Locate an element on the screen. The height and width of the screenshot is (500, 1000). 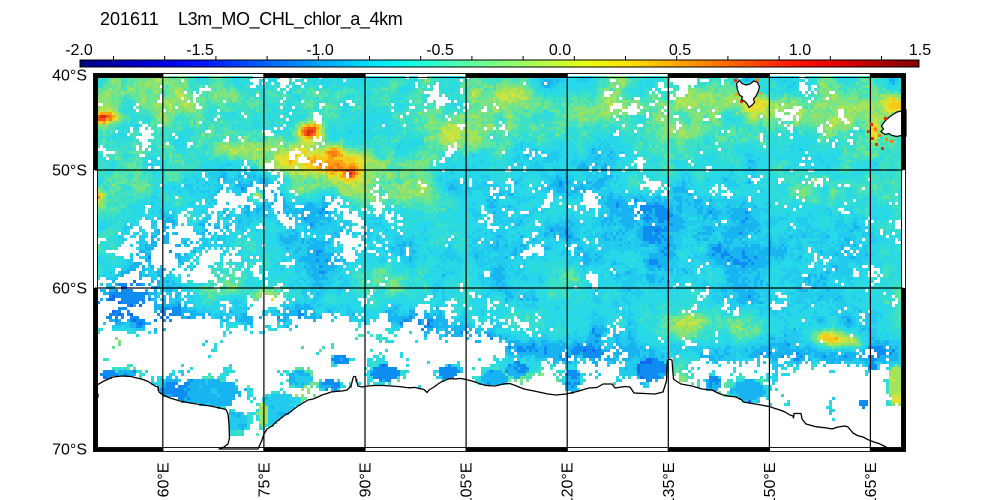
svg-text: 0.0 is located at coordinates (560, 50).